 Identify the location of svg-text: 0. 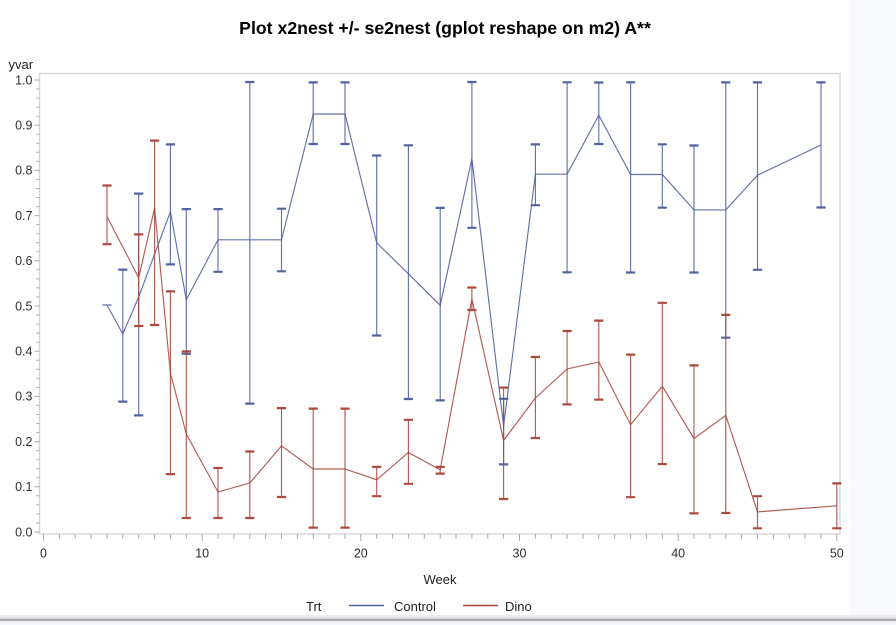
(43, 554).